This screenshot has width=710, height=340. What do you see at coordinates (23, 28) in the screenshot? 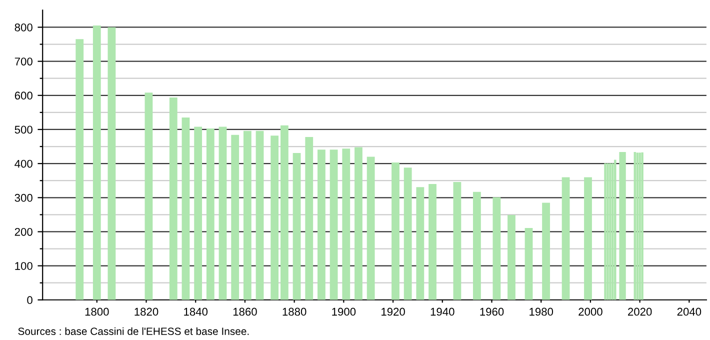
I see `y-tick-label: 800` at bounding box center [23, 28].